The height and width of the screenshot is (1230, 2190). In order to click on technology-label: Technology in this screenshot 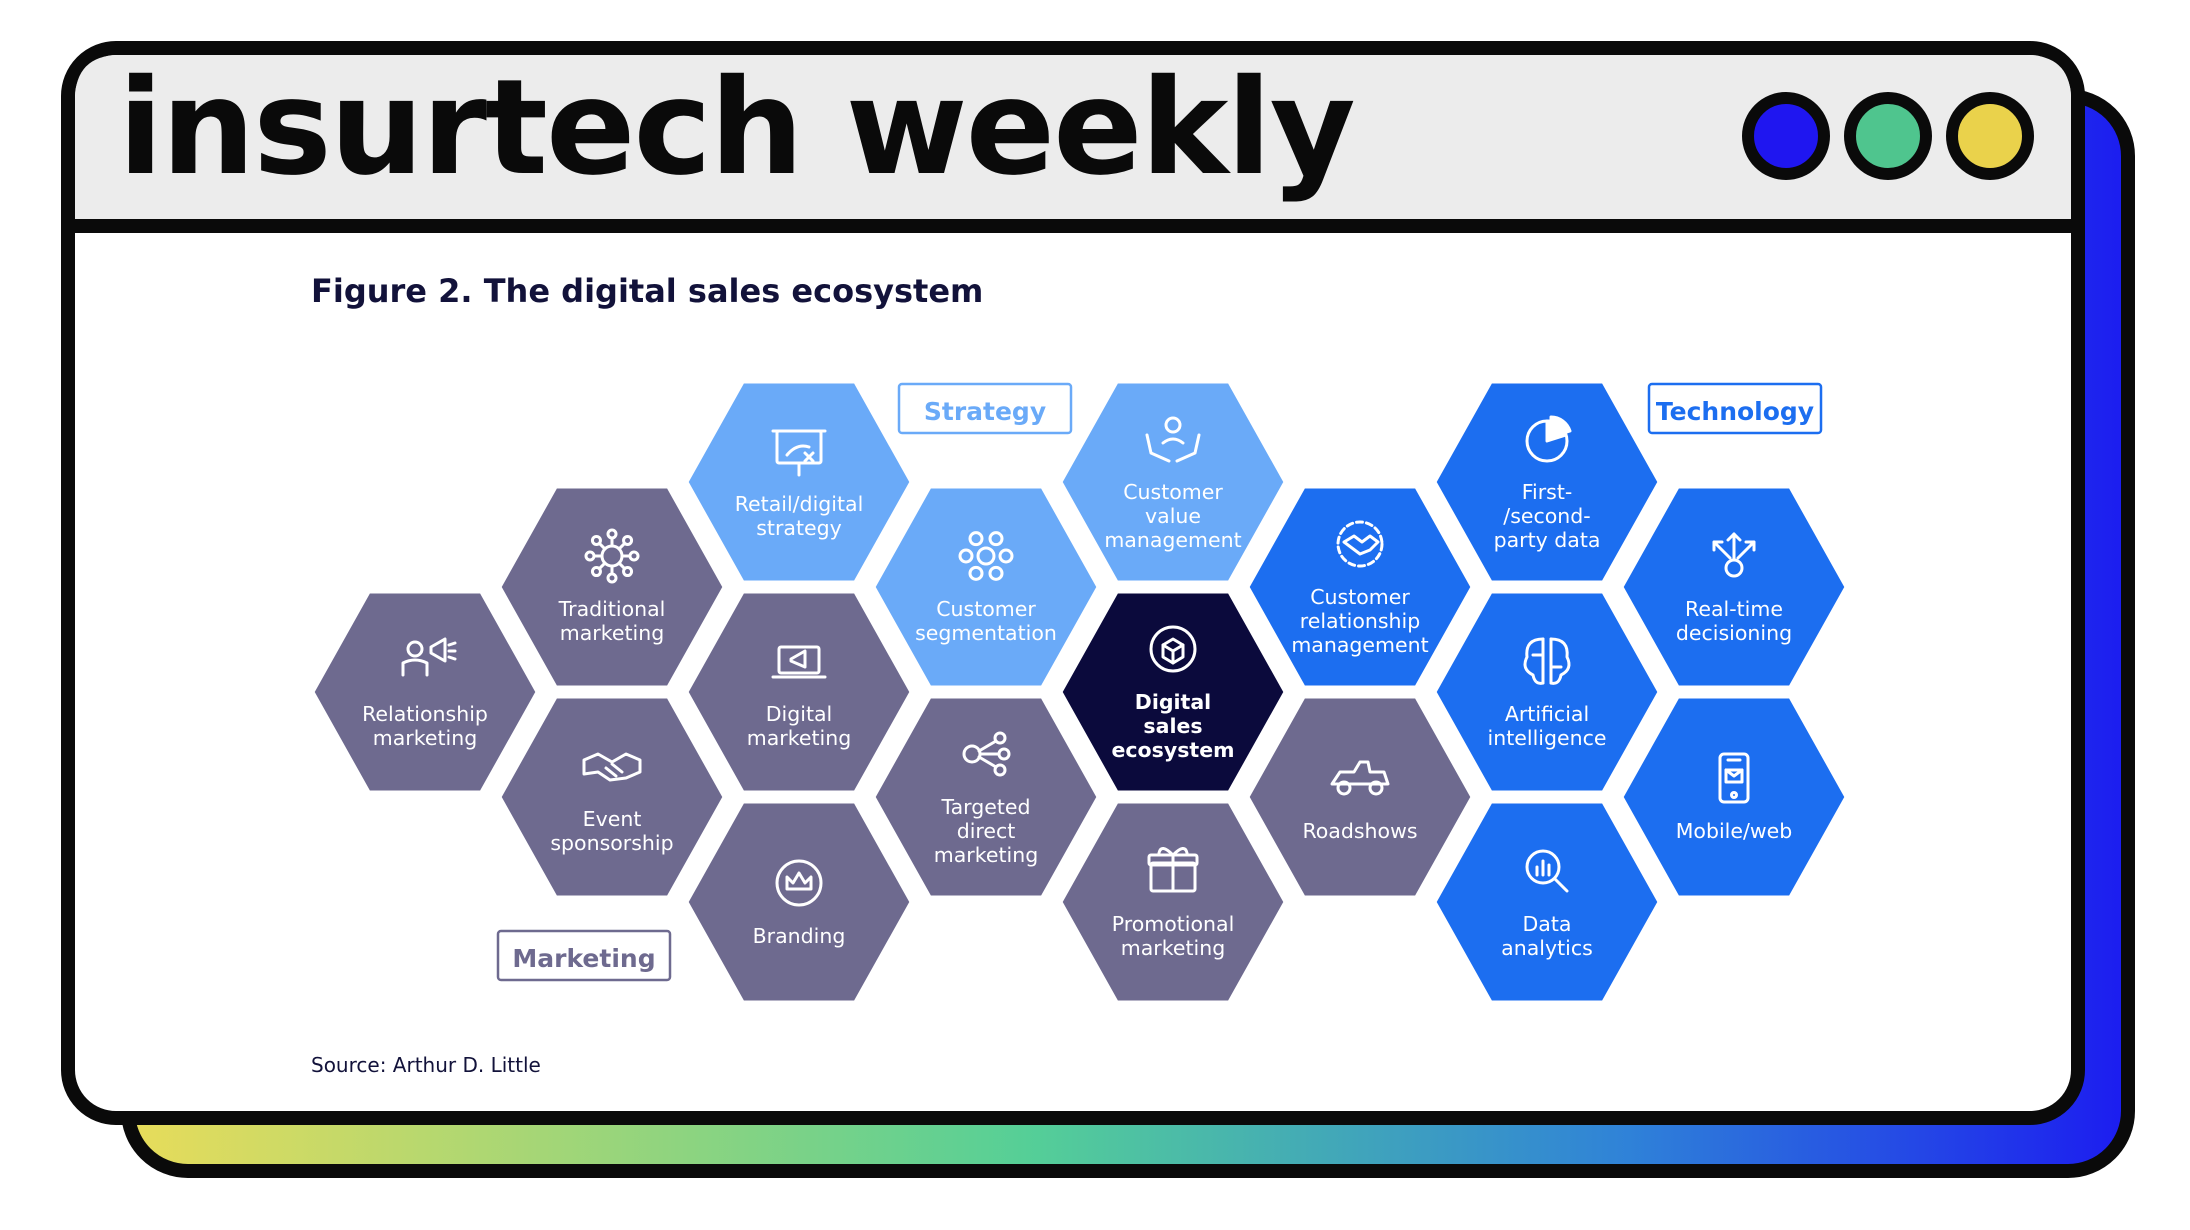, I will do `click(1735, 411)`.